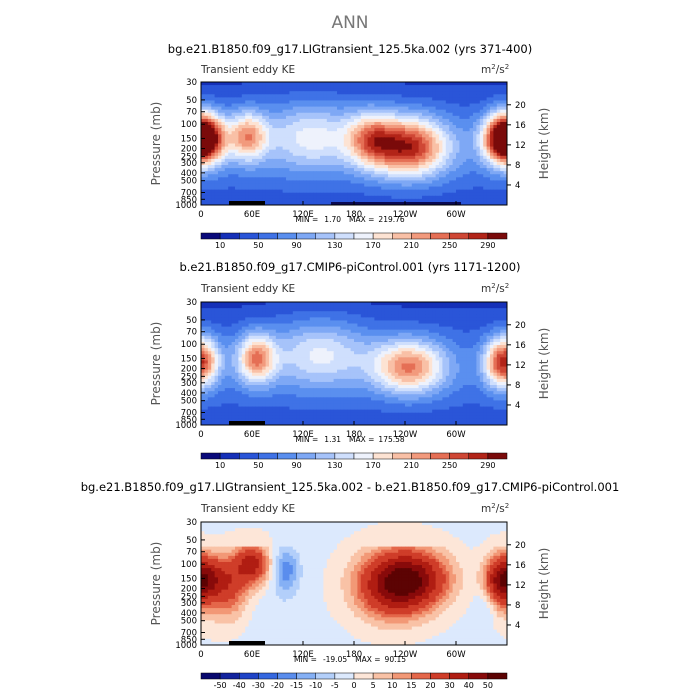  I want to click on colorbar-tick-label: -50, so click(220, 685).